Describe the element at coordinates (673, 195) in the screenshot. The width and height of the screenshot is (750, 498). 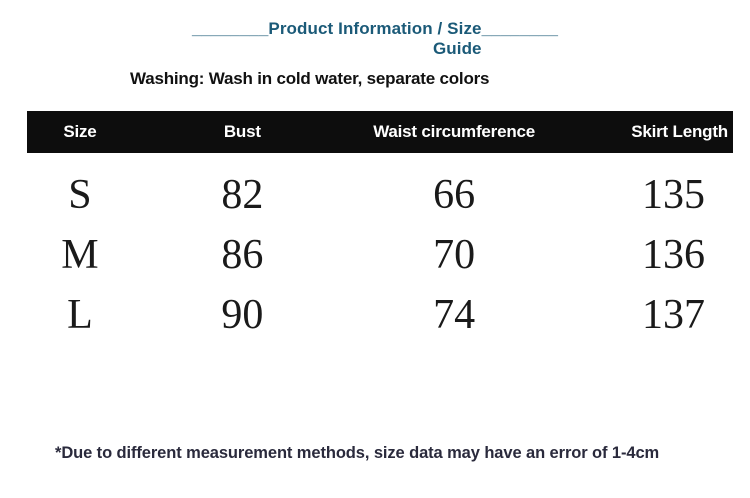
I see `skirt-length-cell: 135` at that location.